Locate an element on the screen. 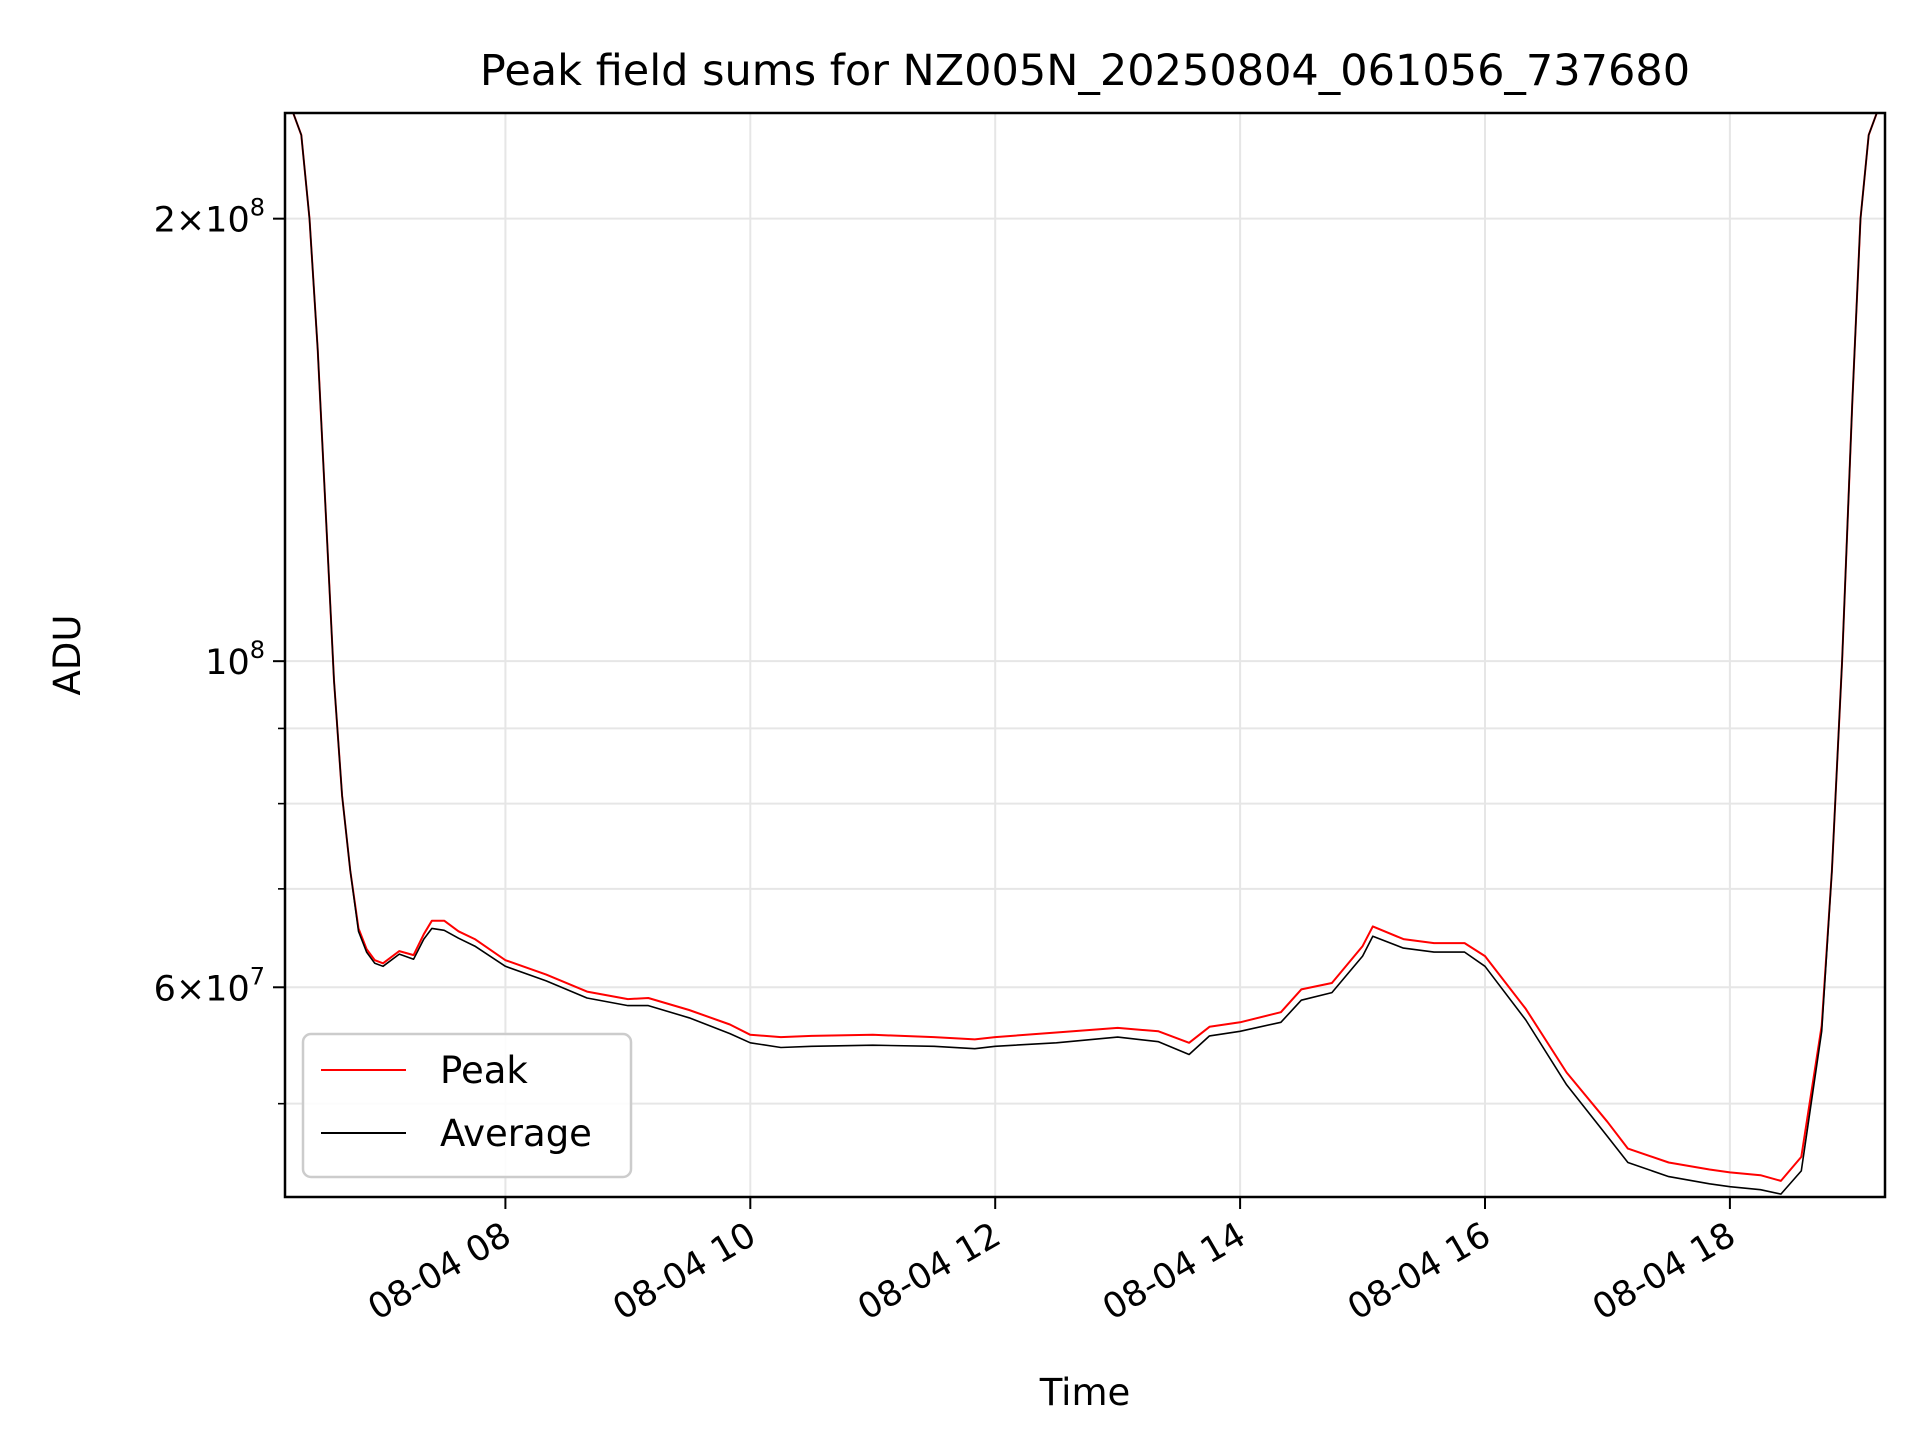 Image resolution: width=1920 pixels, height=1440 pixels. legend-label-peak: Peak is located at coordinates (484, 1070).